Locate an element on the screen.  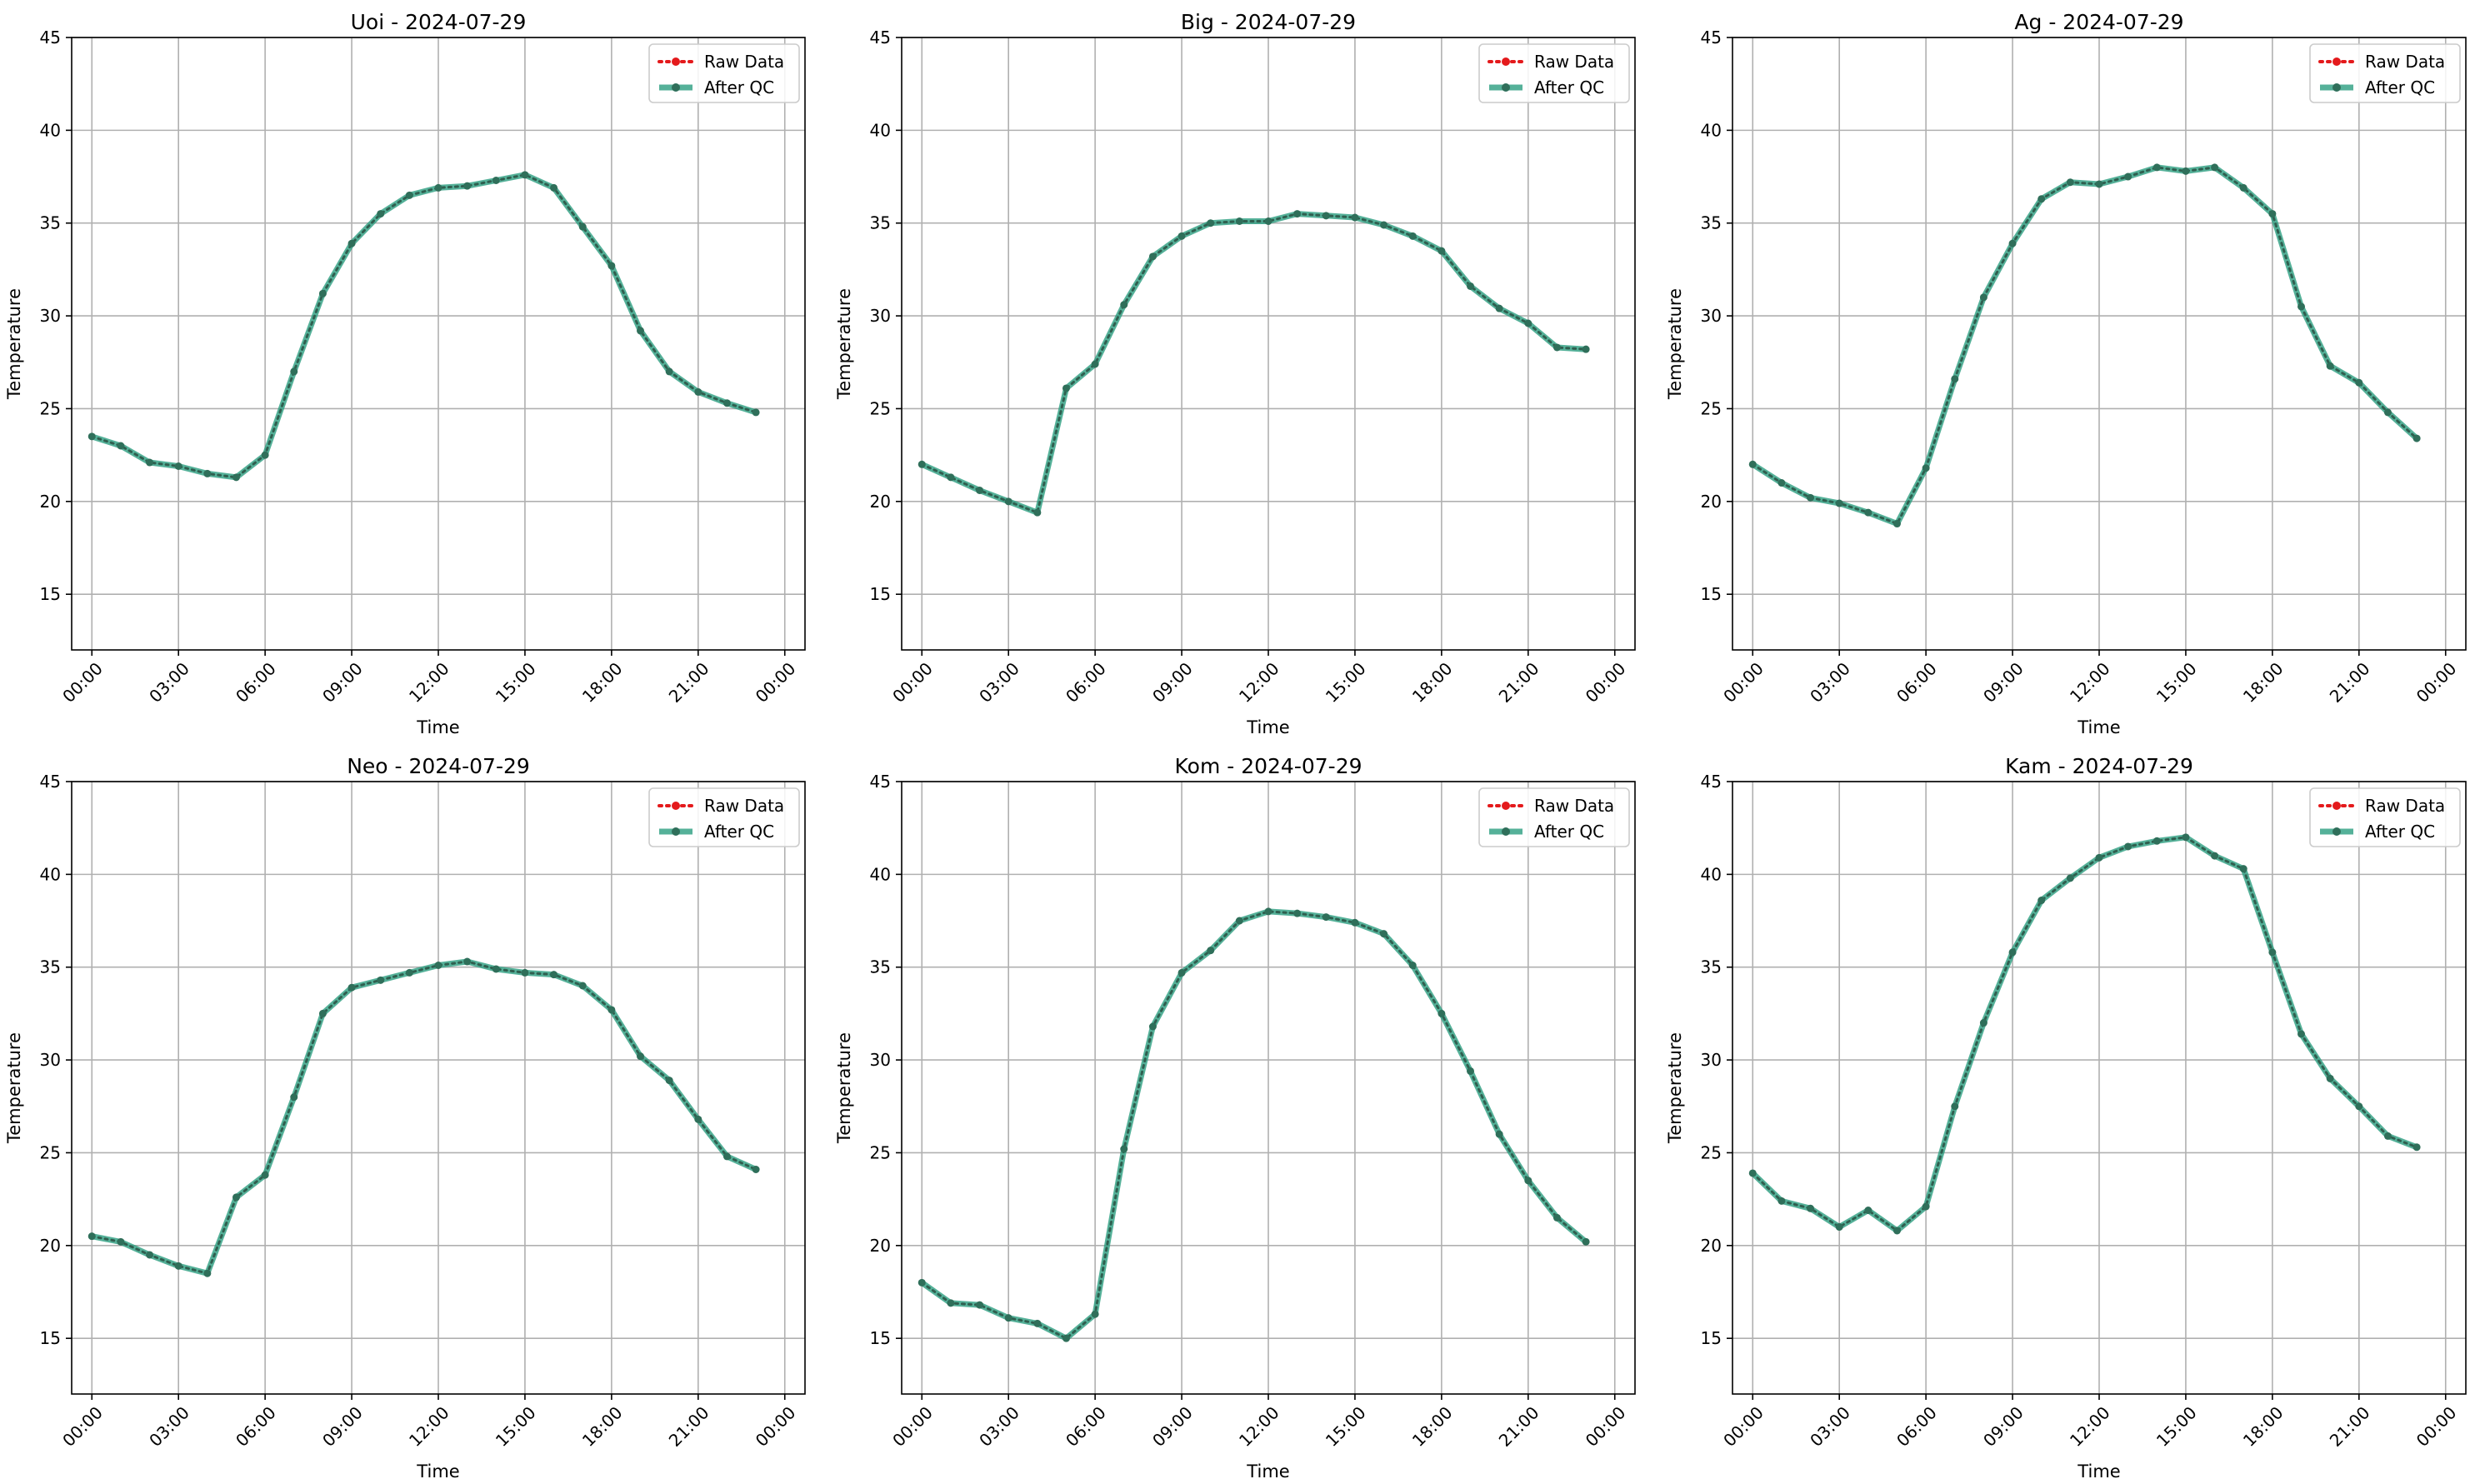
chart-title: Uoi - 2024-07-29 is located at coordinates (439, 22).